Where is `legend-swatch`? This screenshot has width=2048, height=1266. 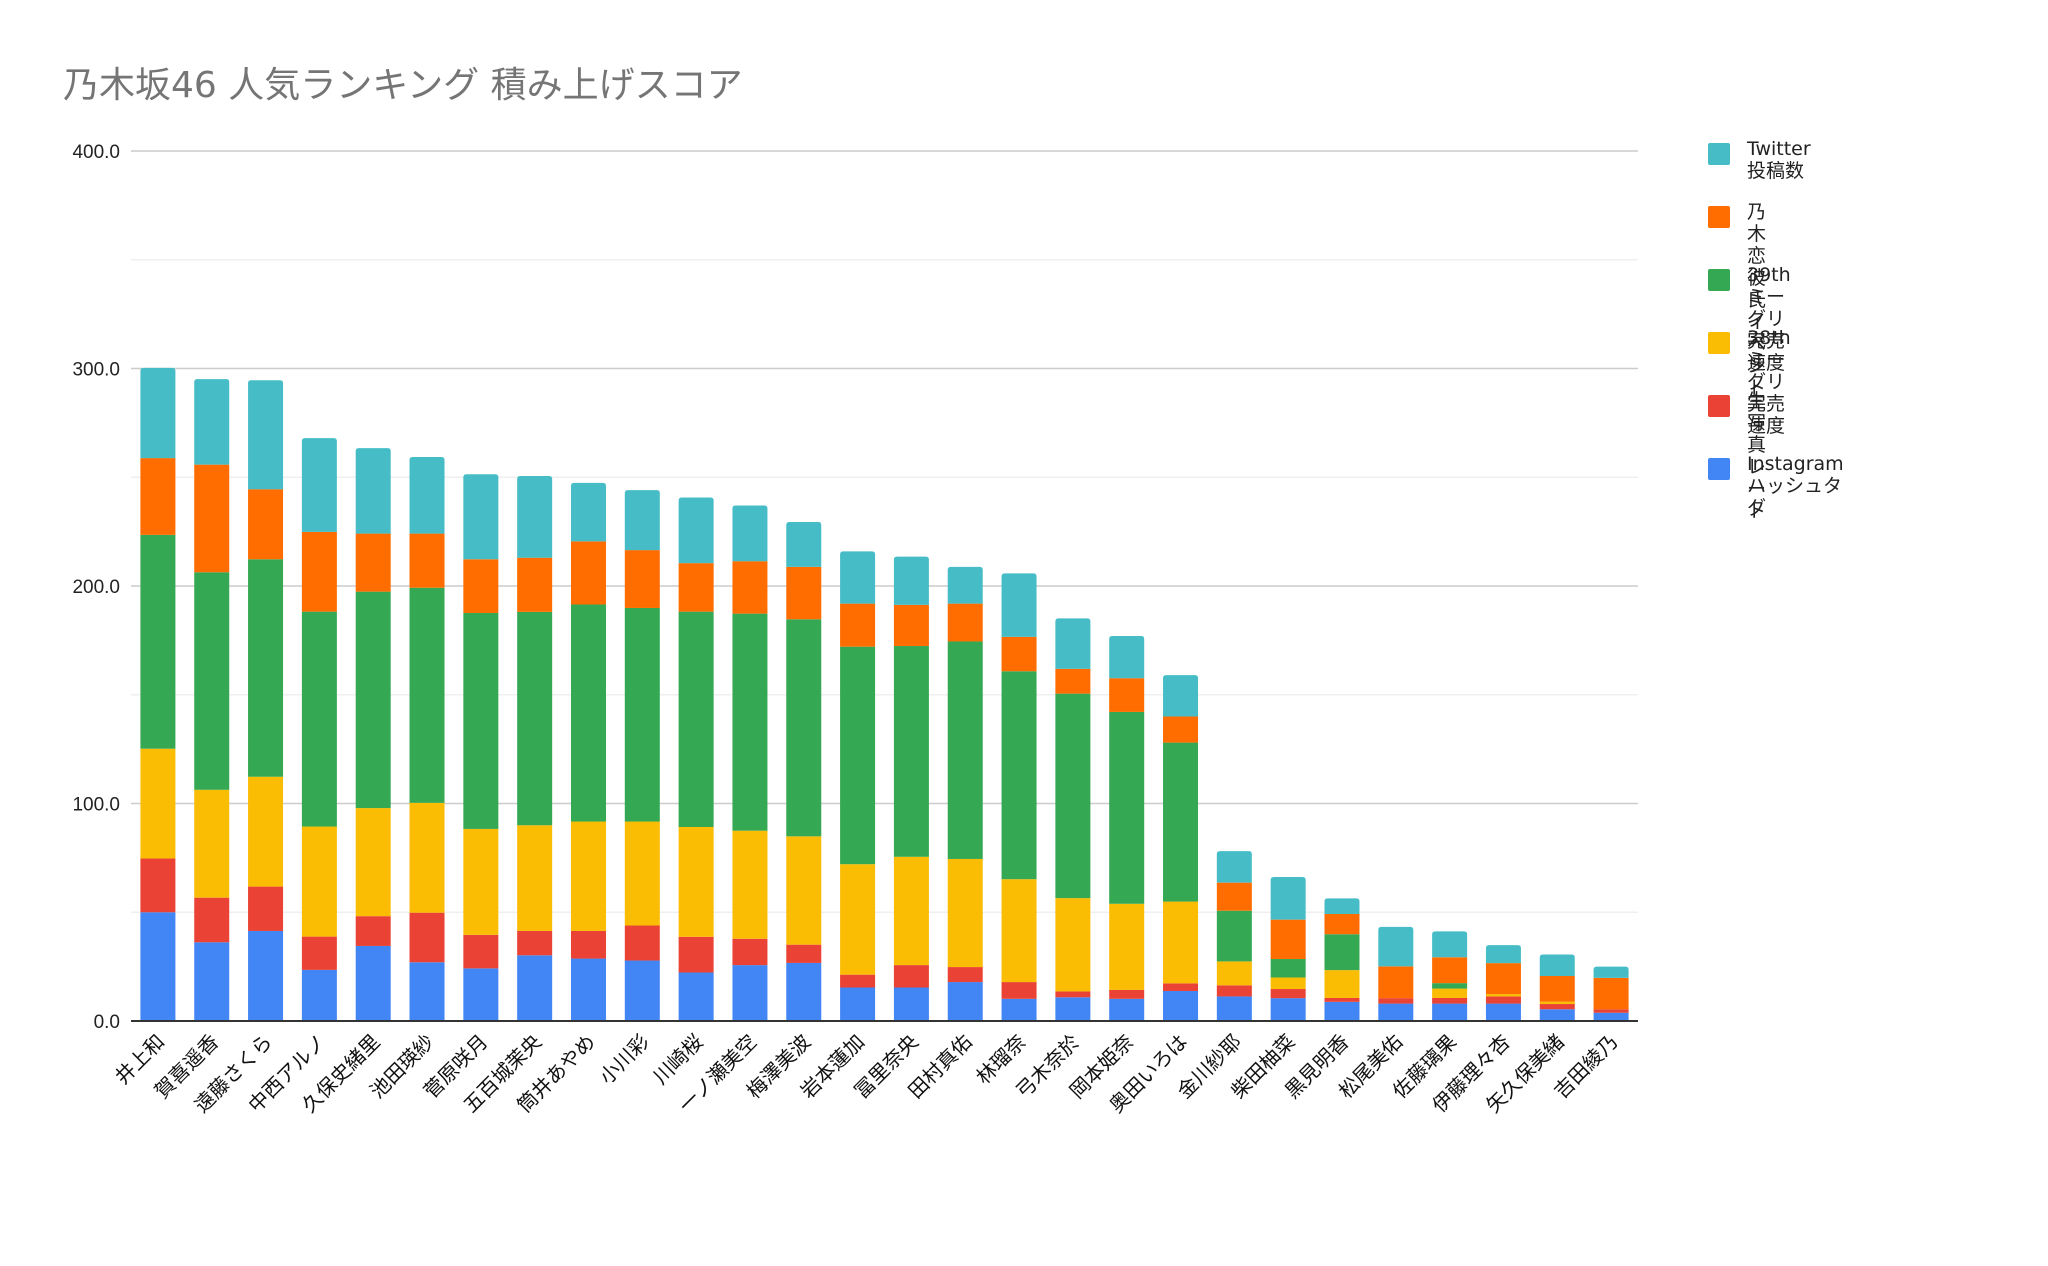 legend-swatch is located at coordinates (1719, 406).